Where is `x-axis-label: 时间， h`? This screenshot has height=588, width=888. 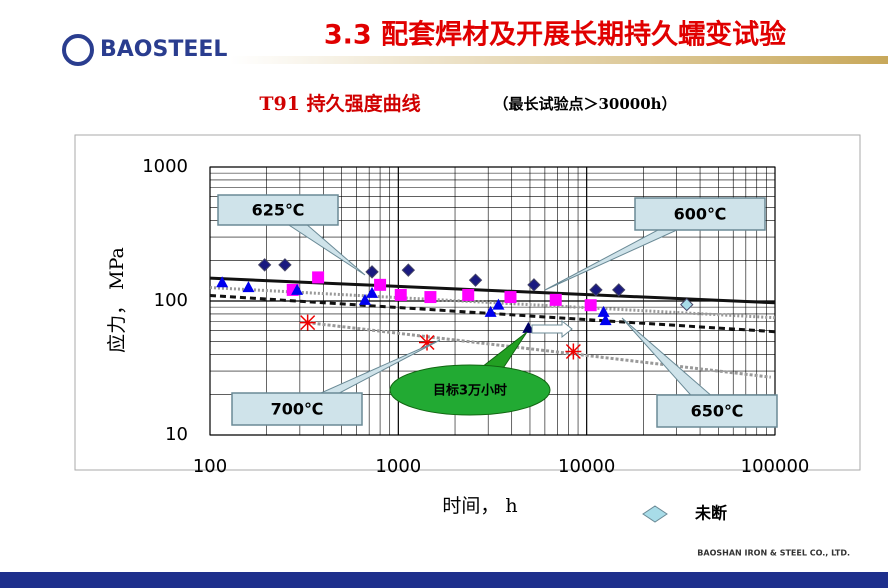 x-axis-label: 时间， h is located at coordinates (479, 506).